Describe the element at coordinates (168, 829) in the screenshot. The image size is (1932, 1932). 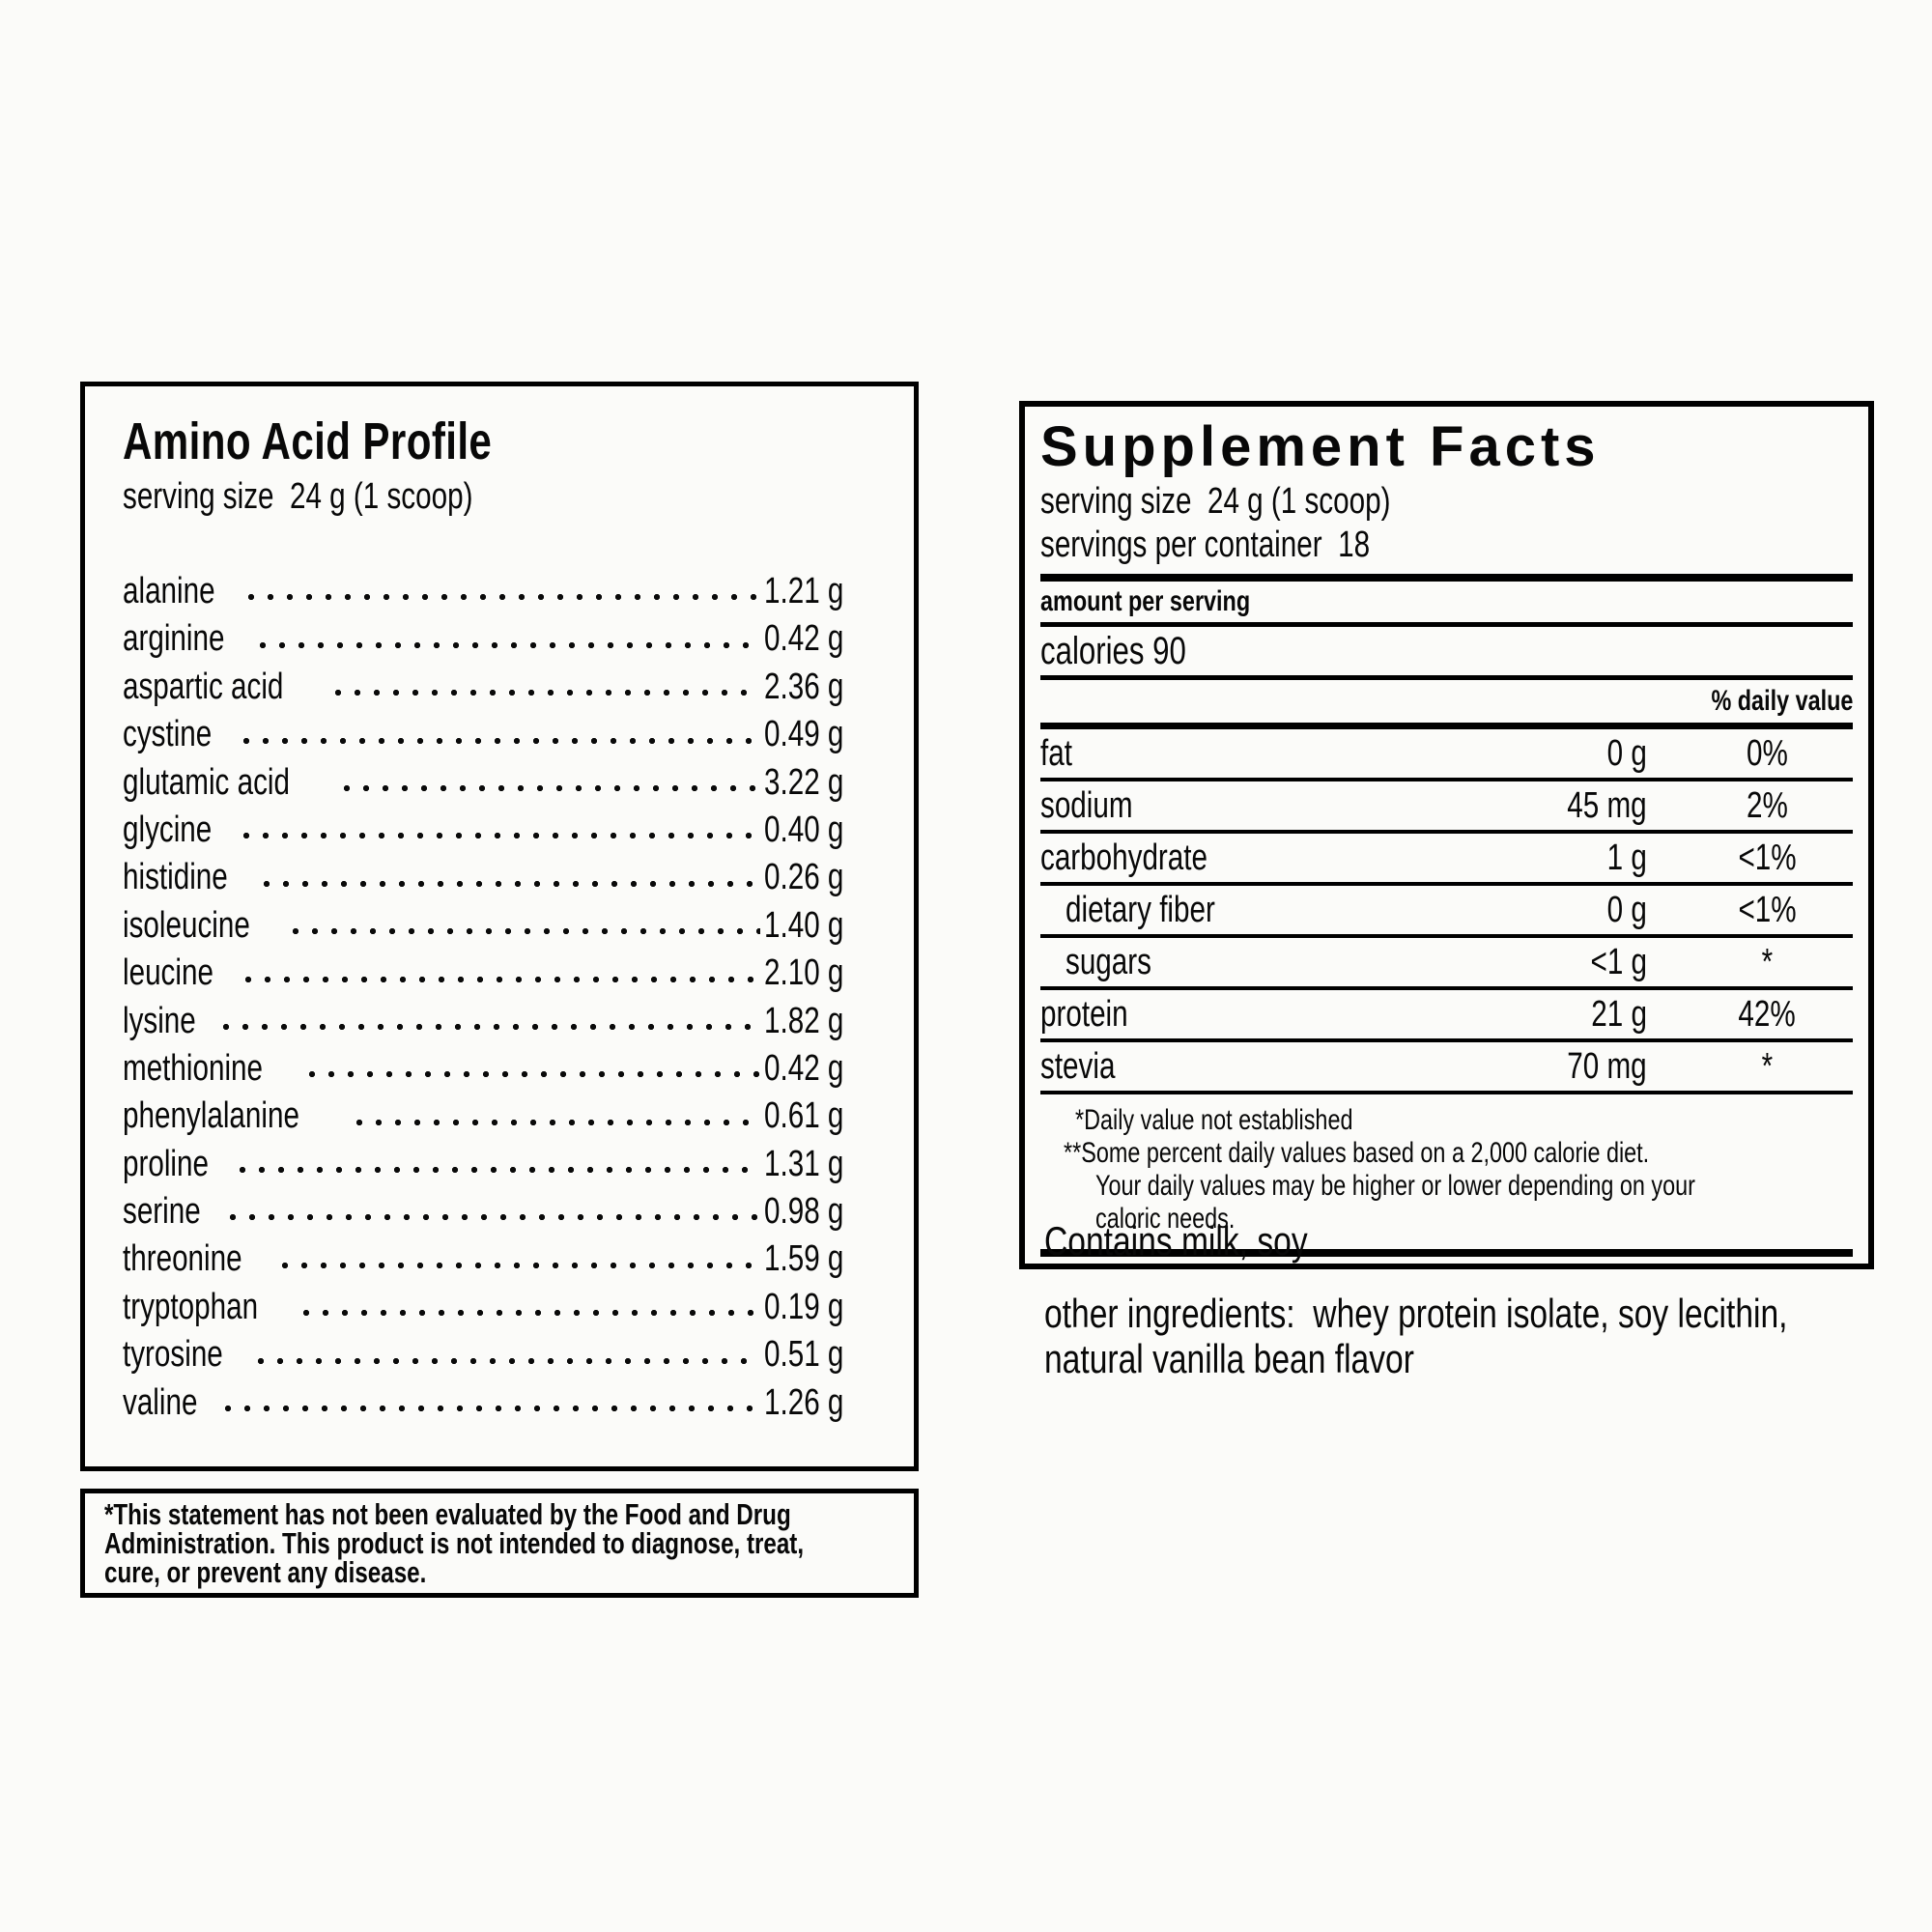
I see `amino-name-text: glycine` at that location.